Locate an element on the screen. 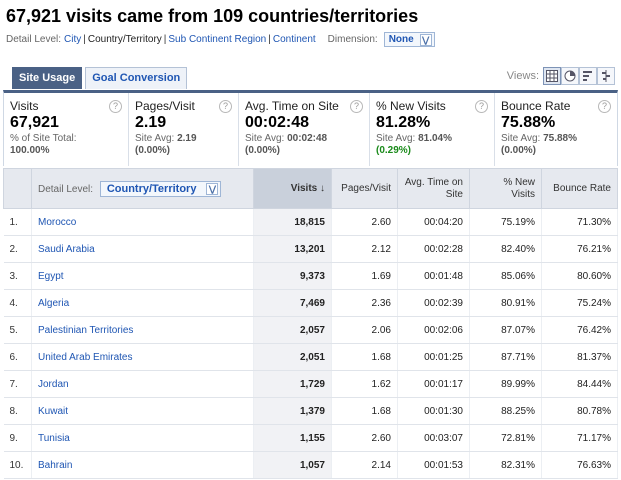  new-visits-cell: 75.19% is located at coordinates (505, 222).